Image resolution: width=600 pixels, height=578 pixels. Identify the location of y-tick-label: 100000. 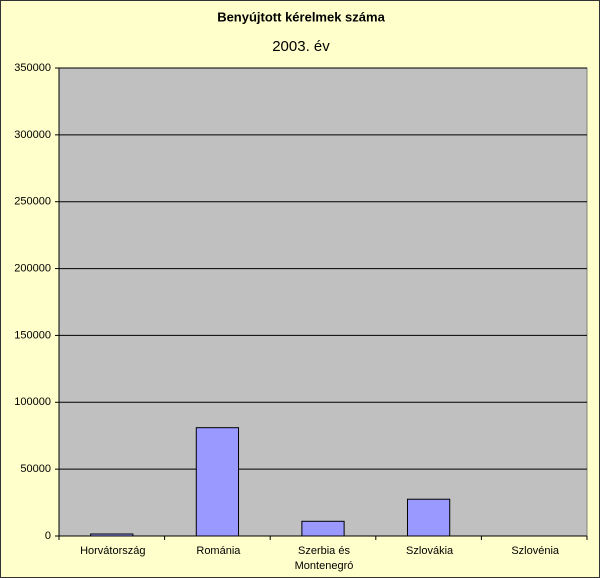
(32, 402).